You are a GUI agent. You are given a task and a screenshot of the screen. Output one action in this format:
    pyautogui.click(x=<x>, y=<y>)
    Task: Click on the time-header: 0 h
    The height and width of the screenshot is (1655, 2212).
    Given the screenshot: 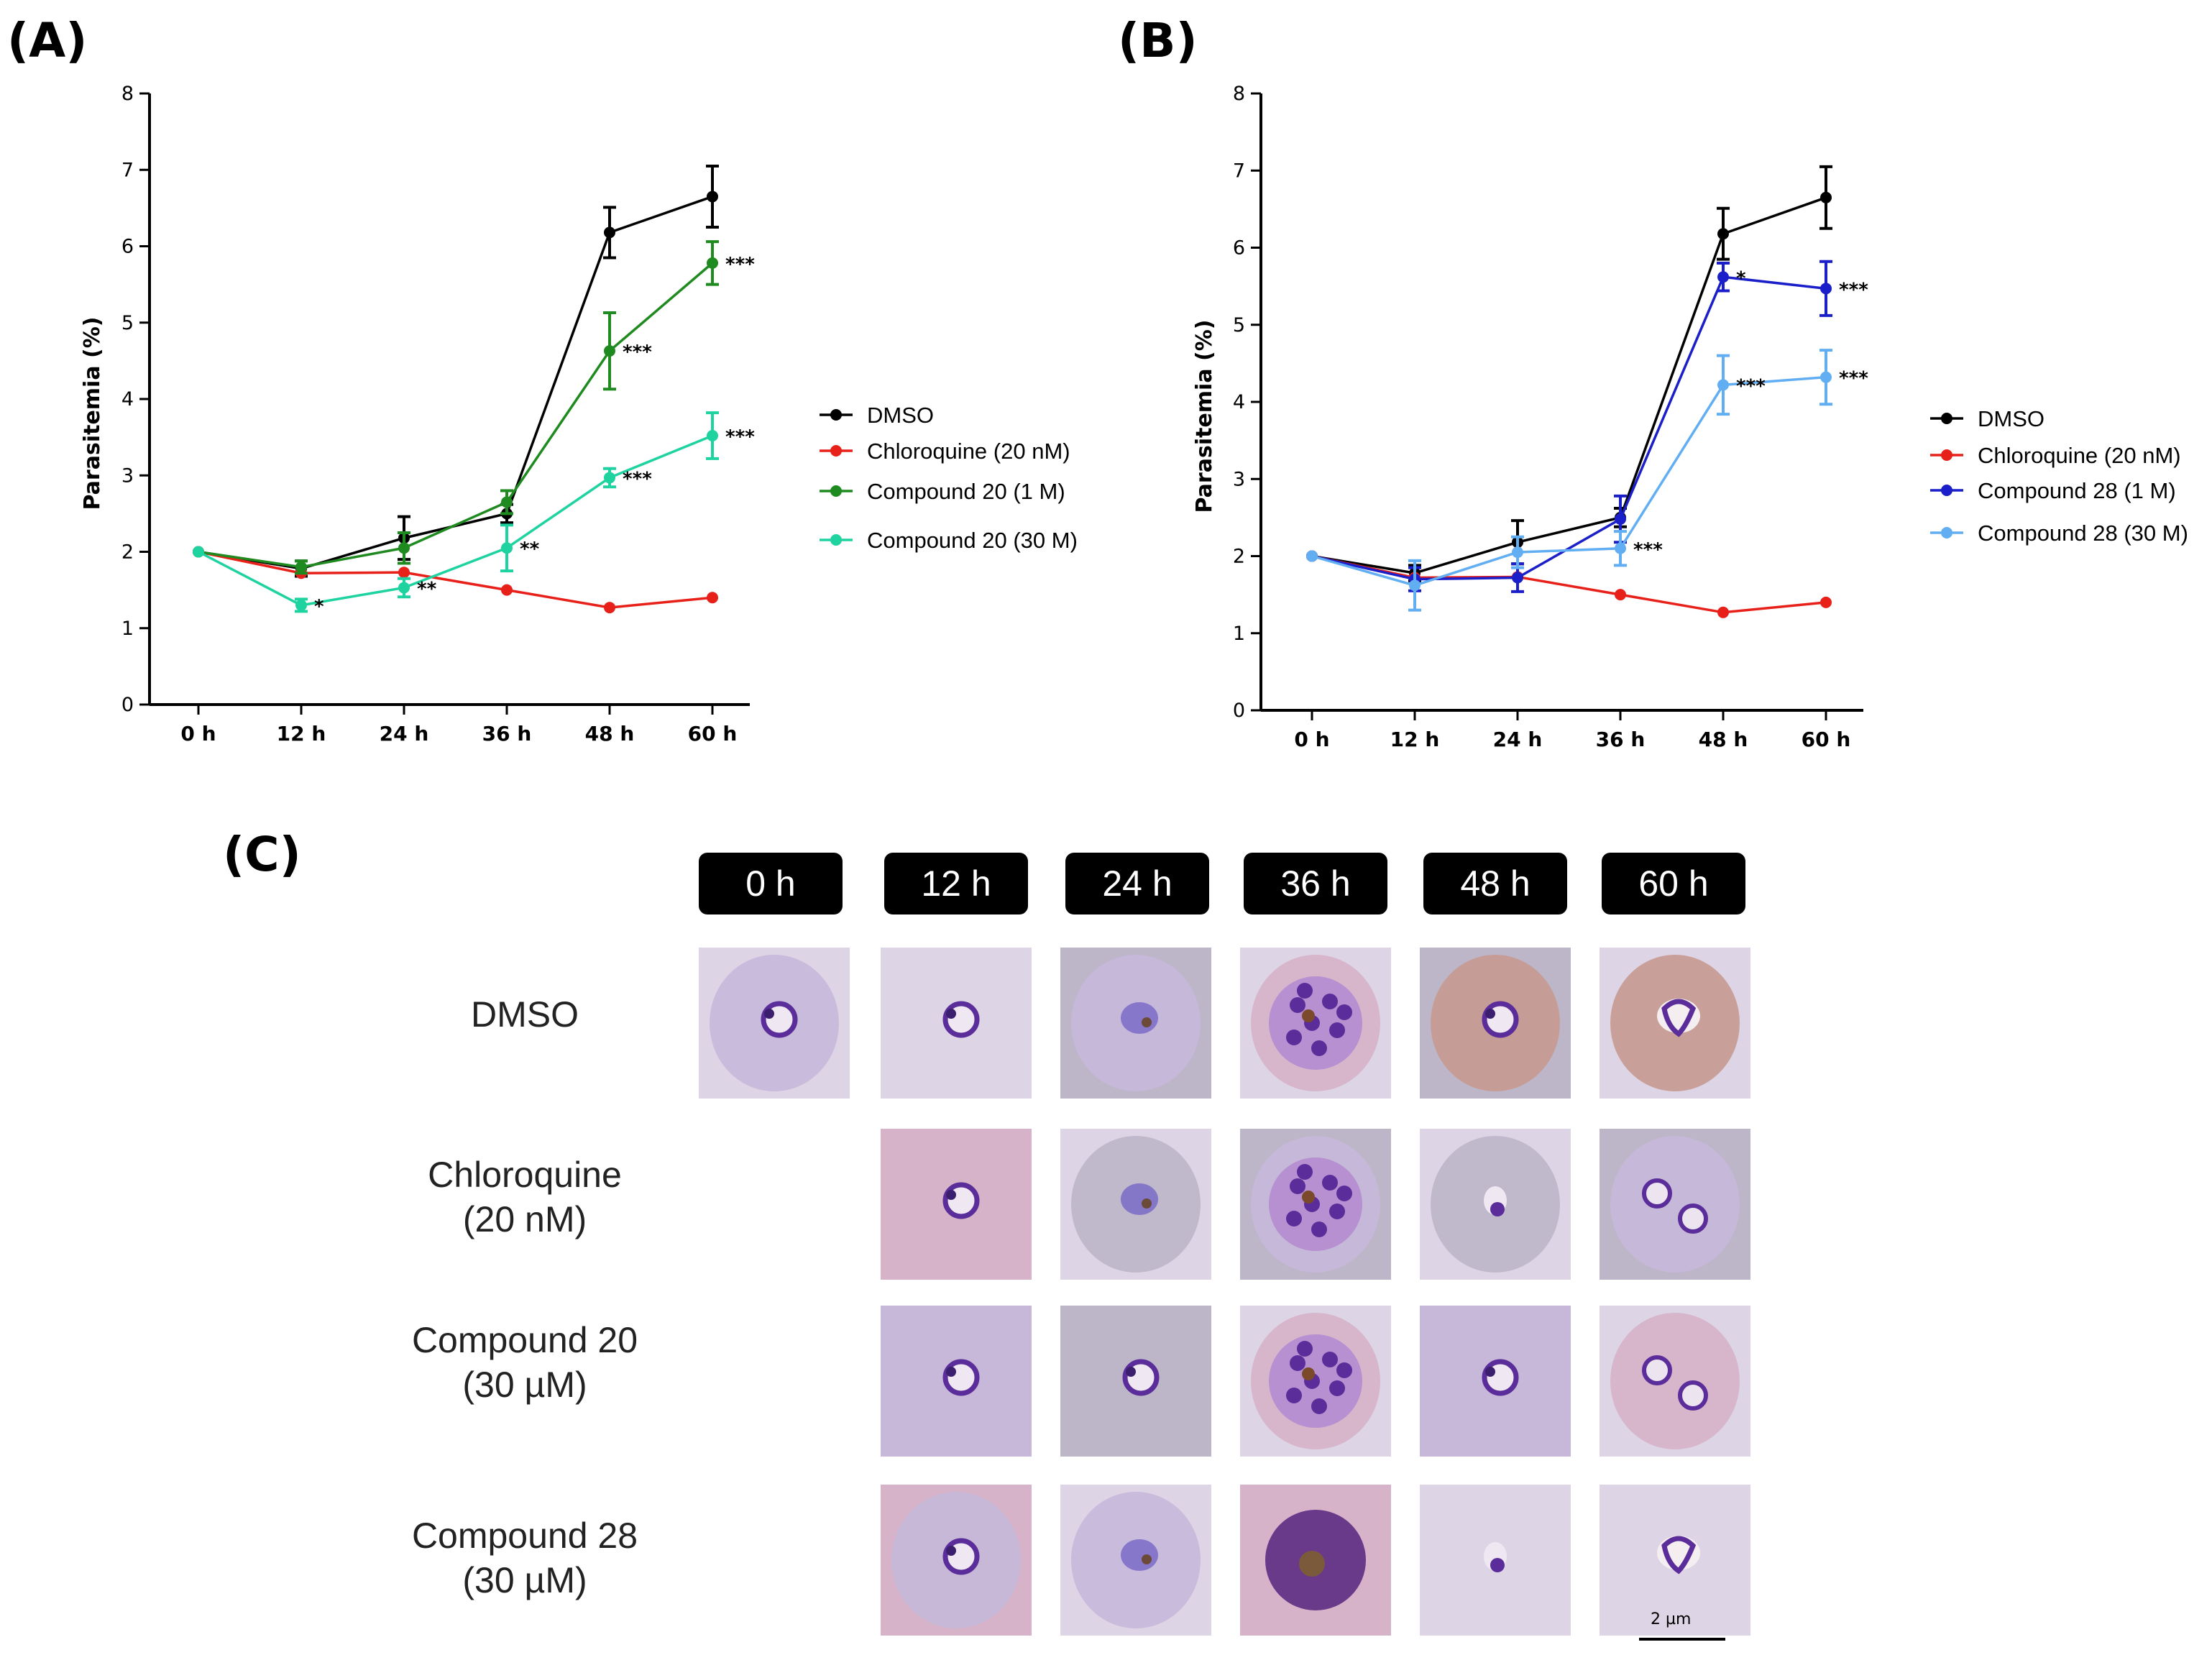 What is the action you would take?
    pyautogui.click(x=771, y=883)
    